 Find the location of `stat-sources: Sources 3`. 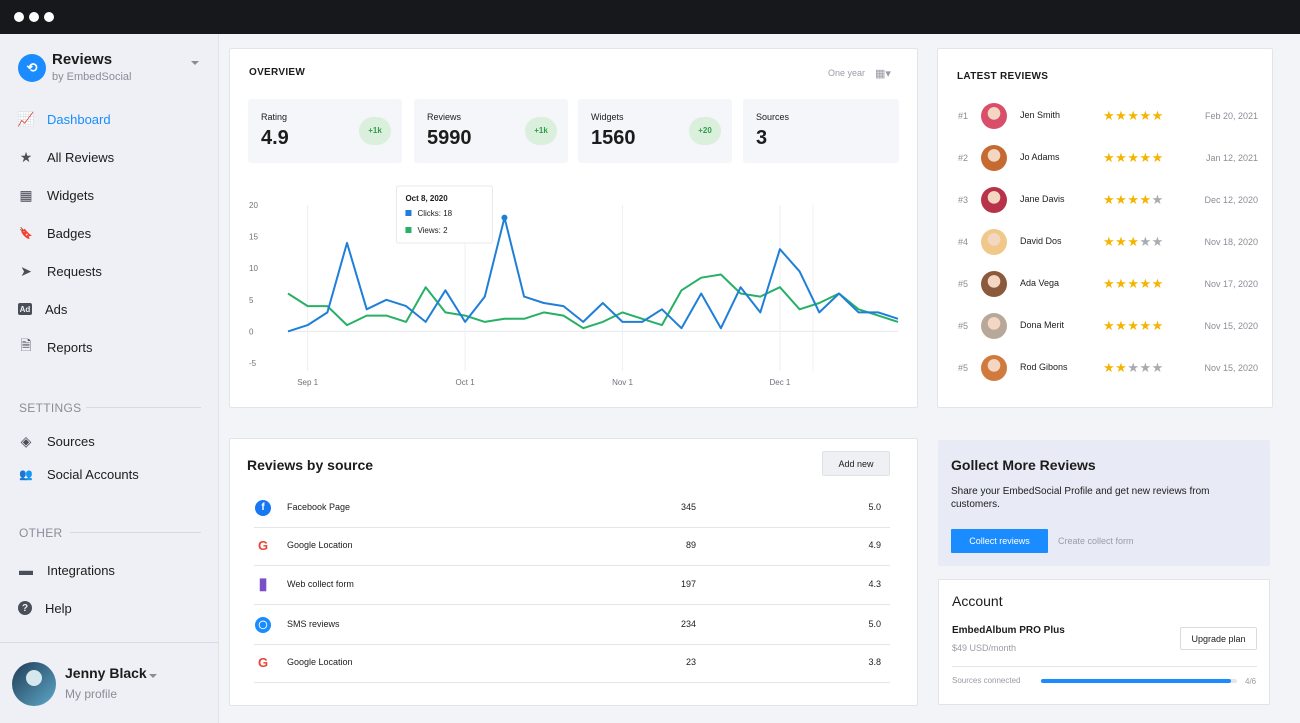

stat-sources: Sources 3 is located at coordinates (821, 131).